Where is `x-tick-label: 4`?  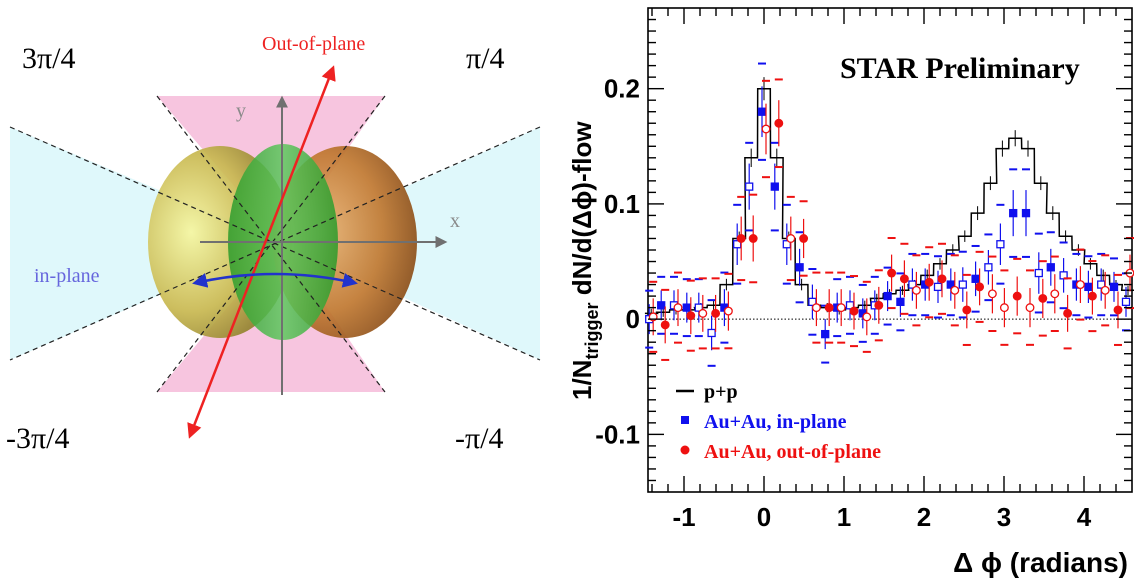 x-tick-label: 4 is located at coordinates (1084, 517).